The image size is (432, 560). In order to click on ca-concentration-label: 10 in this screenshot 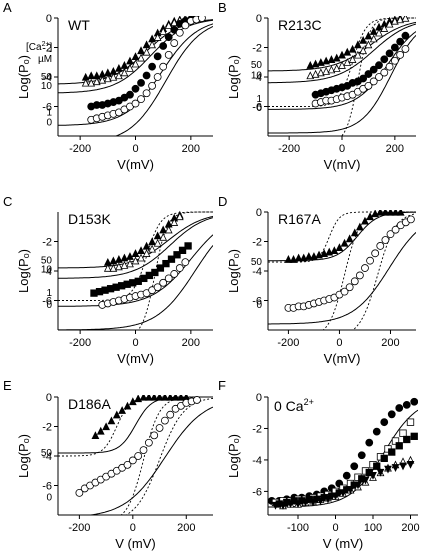, I will do `click(47, 270)`.